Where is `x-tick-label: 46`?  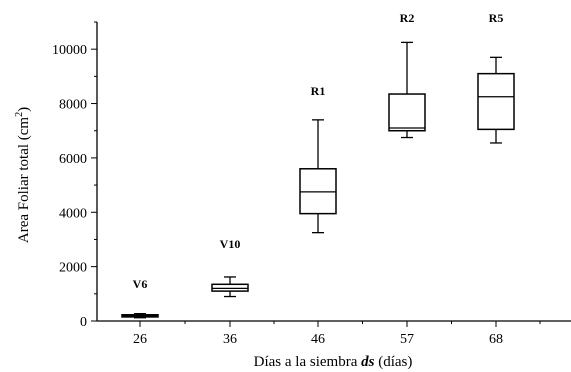 x-tick-label: 46 is located at coordinates (318, 339).